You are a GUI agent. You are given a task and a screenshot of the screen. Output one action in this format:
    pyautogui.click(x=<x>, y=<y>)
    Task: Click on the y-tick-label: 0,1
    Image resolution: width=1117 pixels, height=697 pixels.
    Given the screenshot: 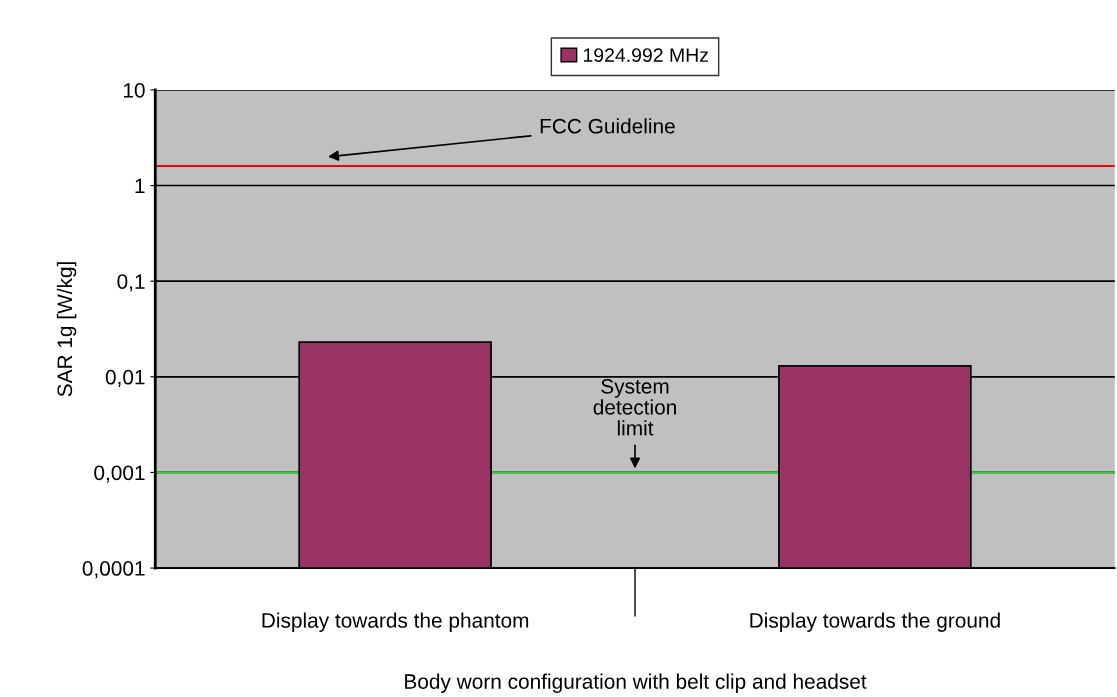 What is the action you would take?
    pyautogui.click(x=131, y=283)
    